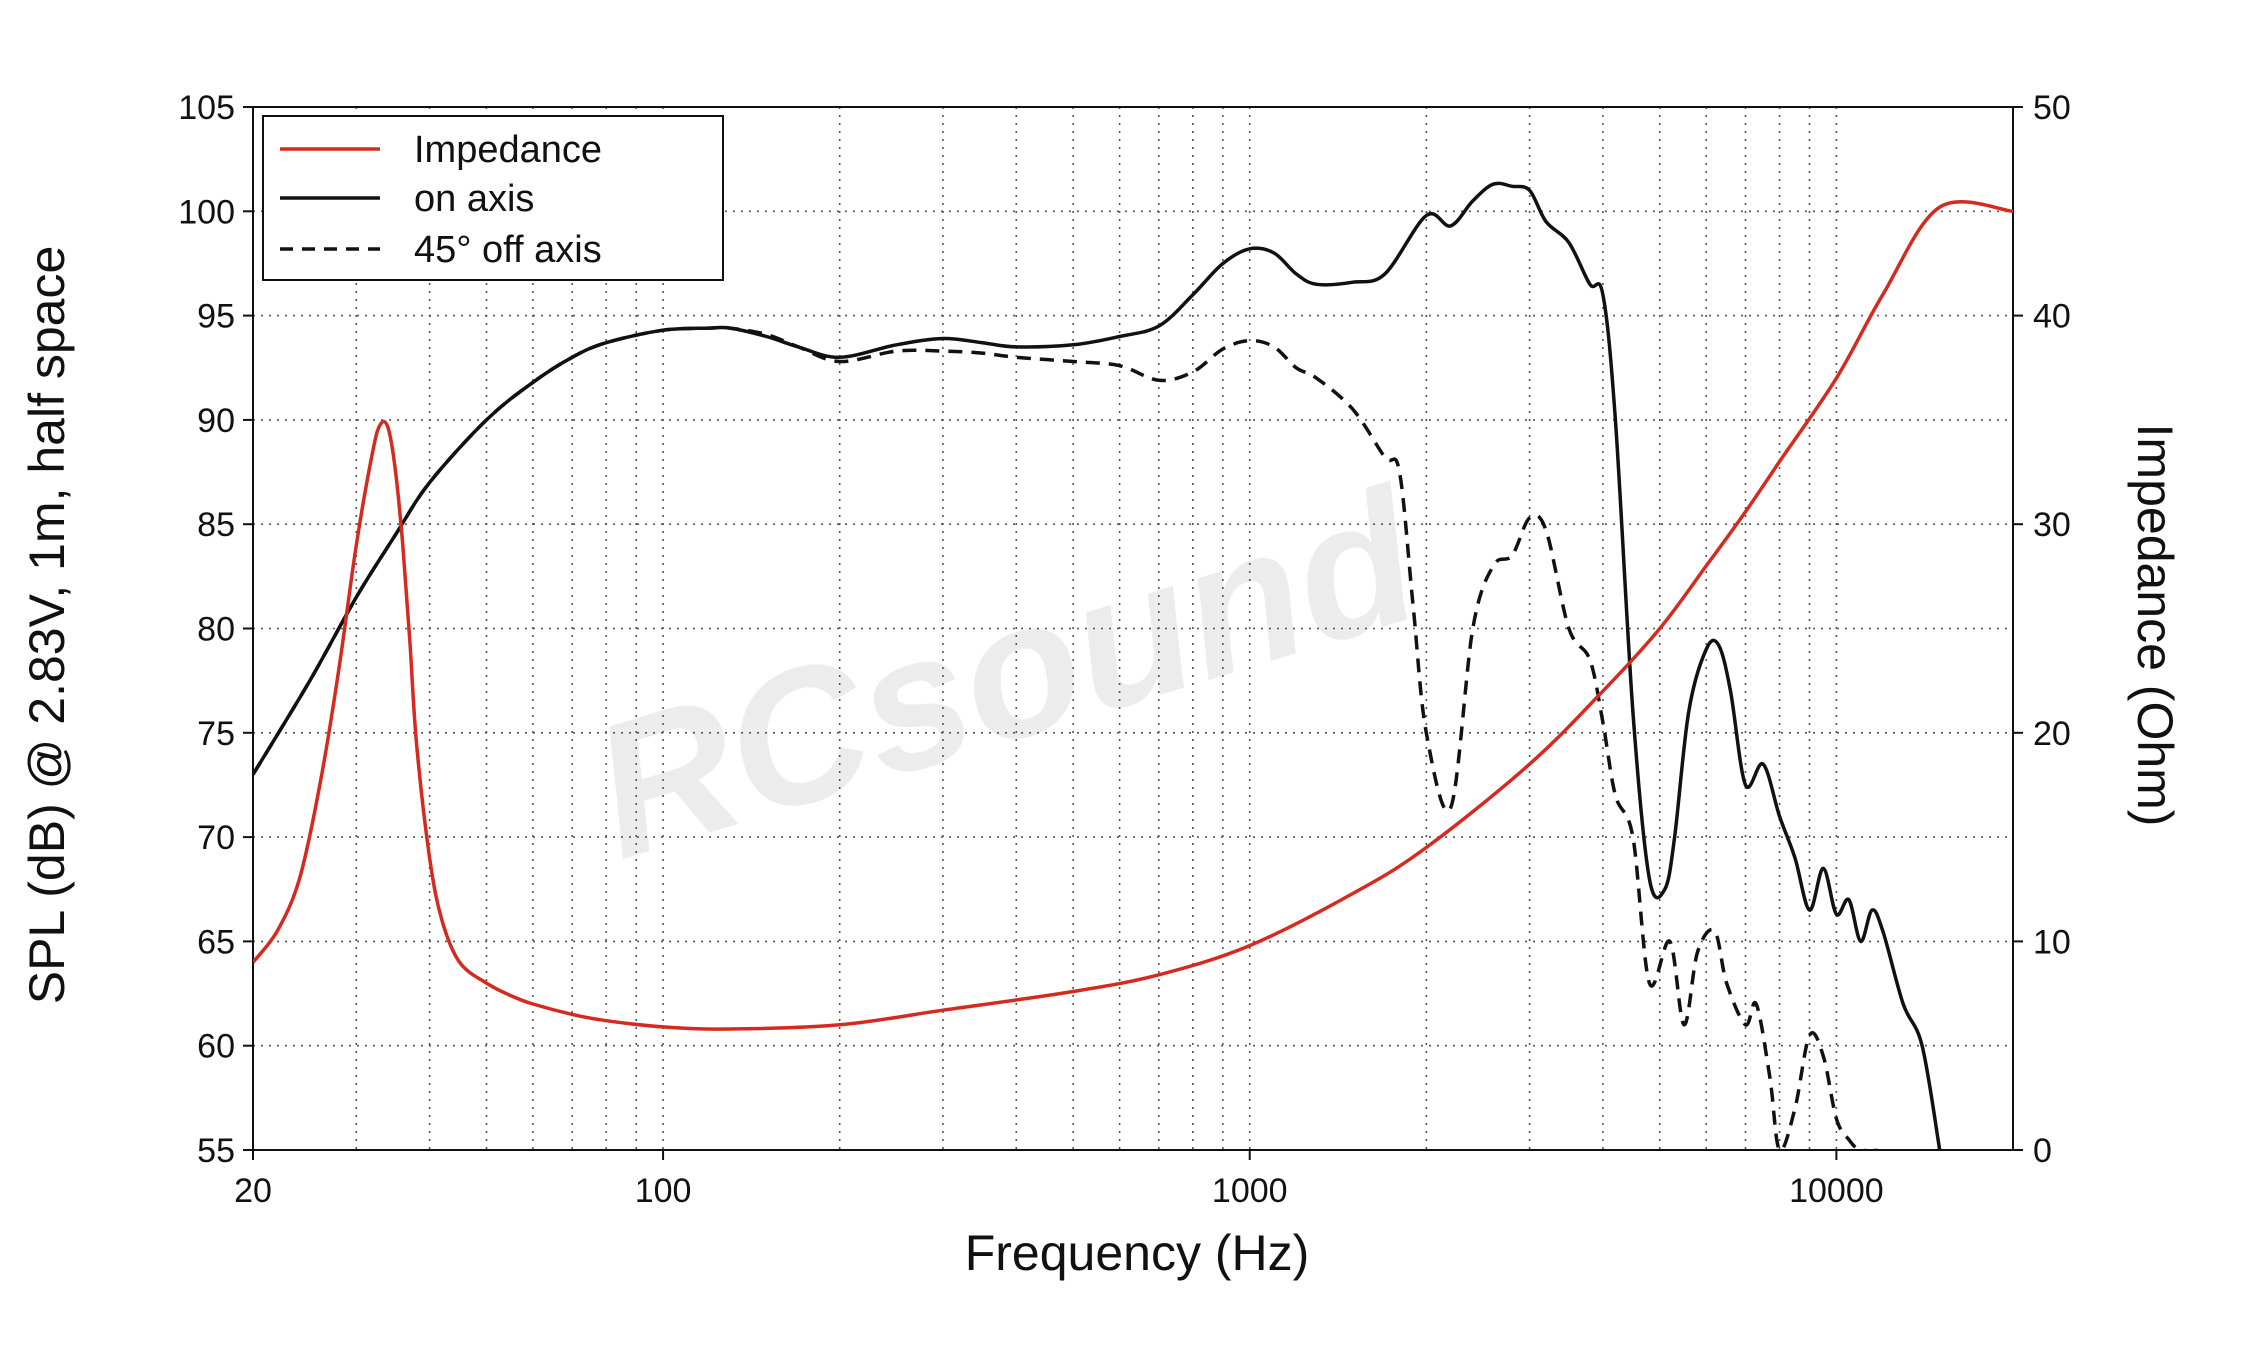 The image size is (2250, 1355). I want to click on y-left-tick-label: 85, so click(216, 525).